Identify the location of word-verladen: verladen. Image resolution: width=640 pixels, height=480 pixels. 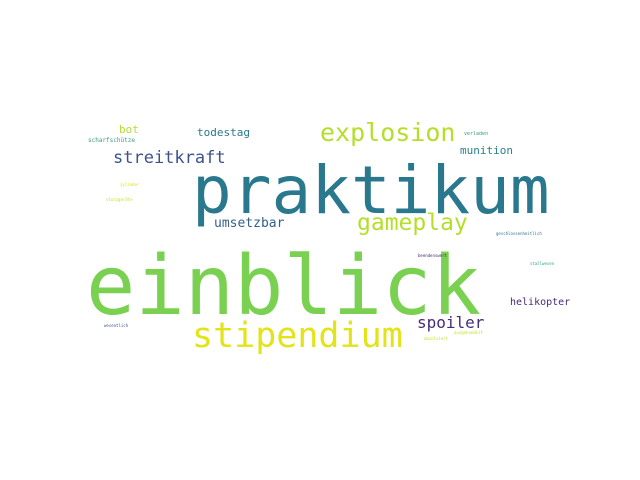
(476, 134).